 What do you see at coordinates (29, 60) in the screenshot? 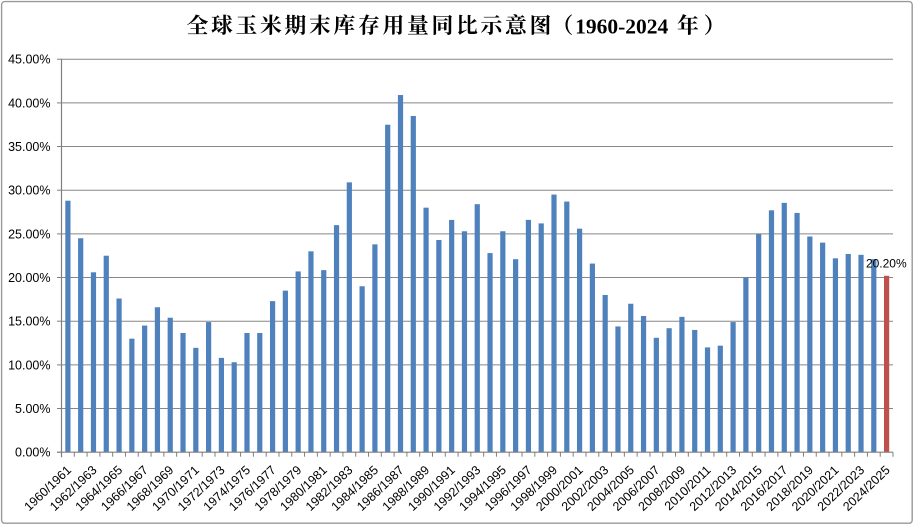
I see `svg-text: 45.00%` at bounding box center [29, 60].